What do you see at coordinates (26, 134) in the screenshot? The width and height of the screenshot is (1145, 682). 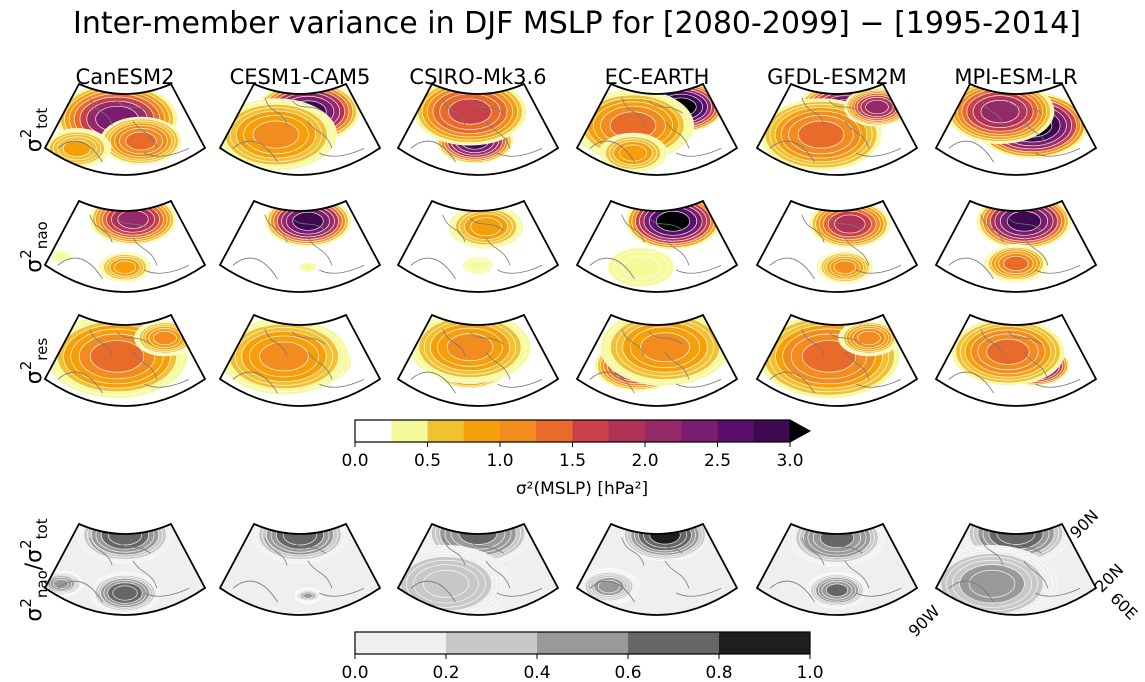 I see `row-label-sup: 2` at bounding box center [26, 134].